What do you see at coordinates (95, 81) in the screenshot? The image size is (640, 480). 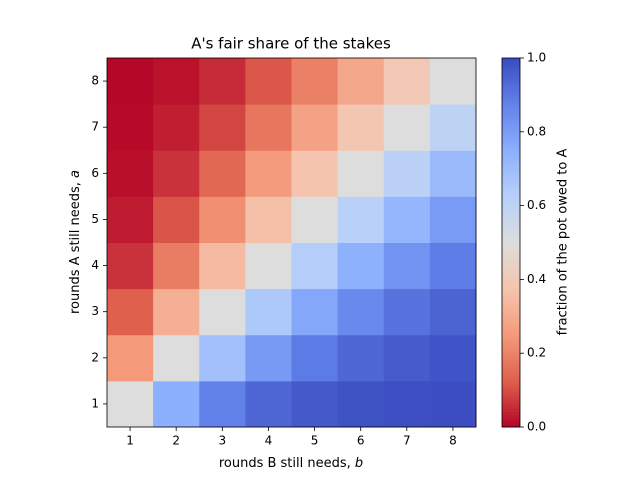 I see `y-tick-label: 8` at bounding box center [95, 81].